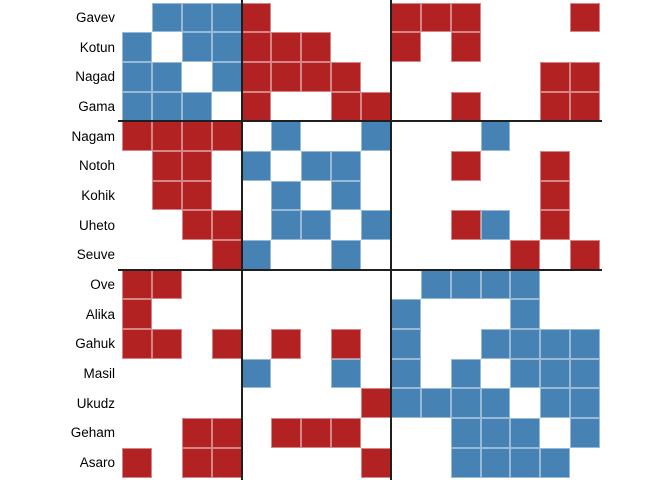  I want to click on row-label: Seuve, so click(95, 255).